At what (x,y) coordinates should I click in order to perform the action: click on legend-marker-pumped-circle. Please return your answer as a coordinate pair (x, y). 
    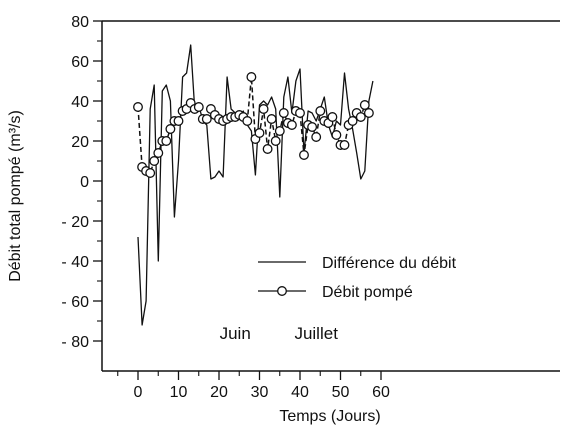
    Looking at the image, I should click on (282, 291).